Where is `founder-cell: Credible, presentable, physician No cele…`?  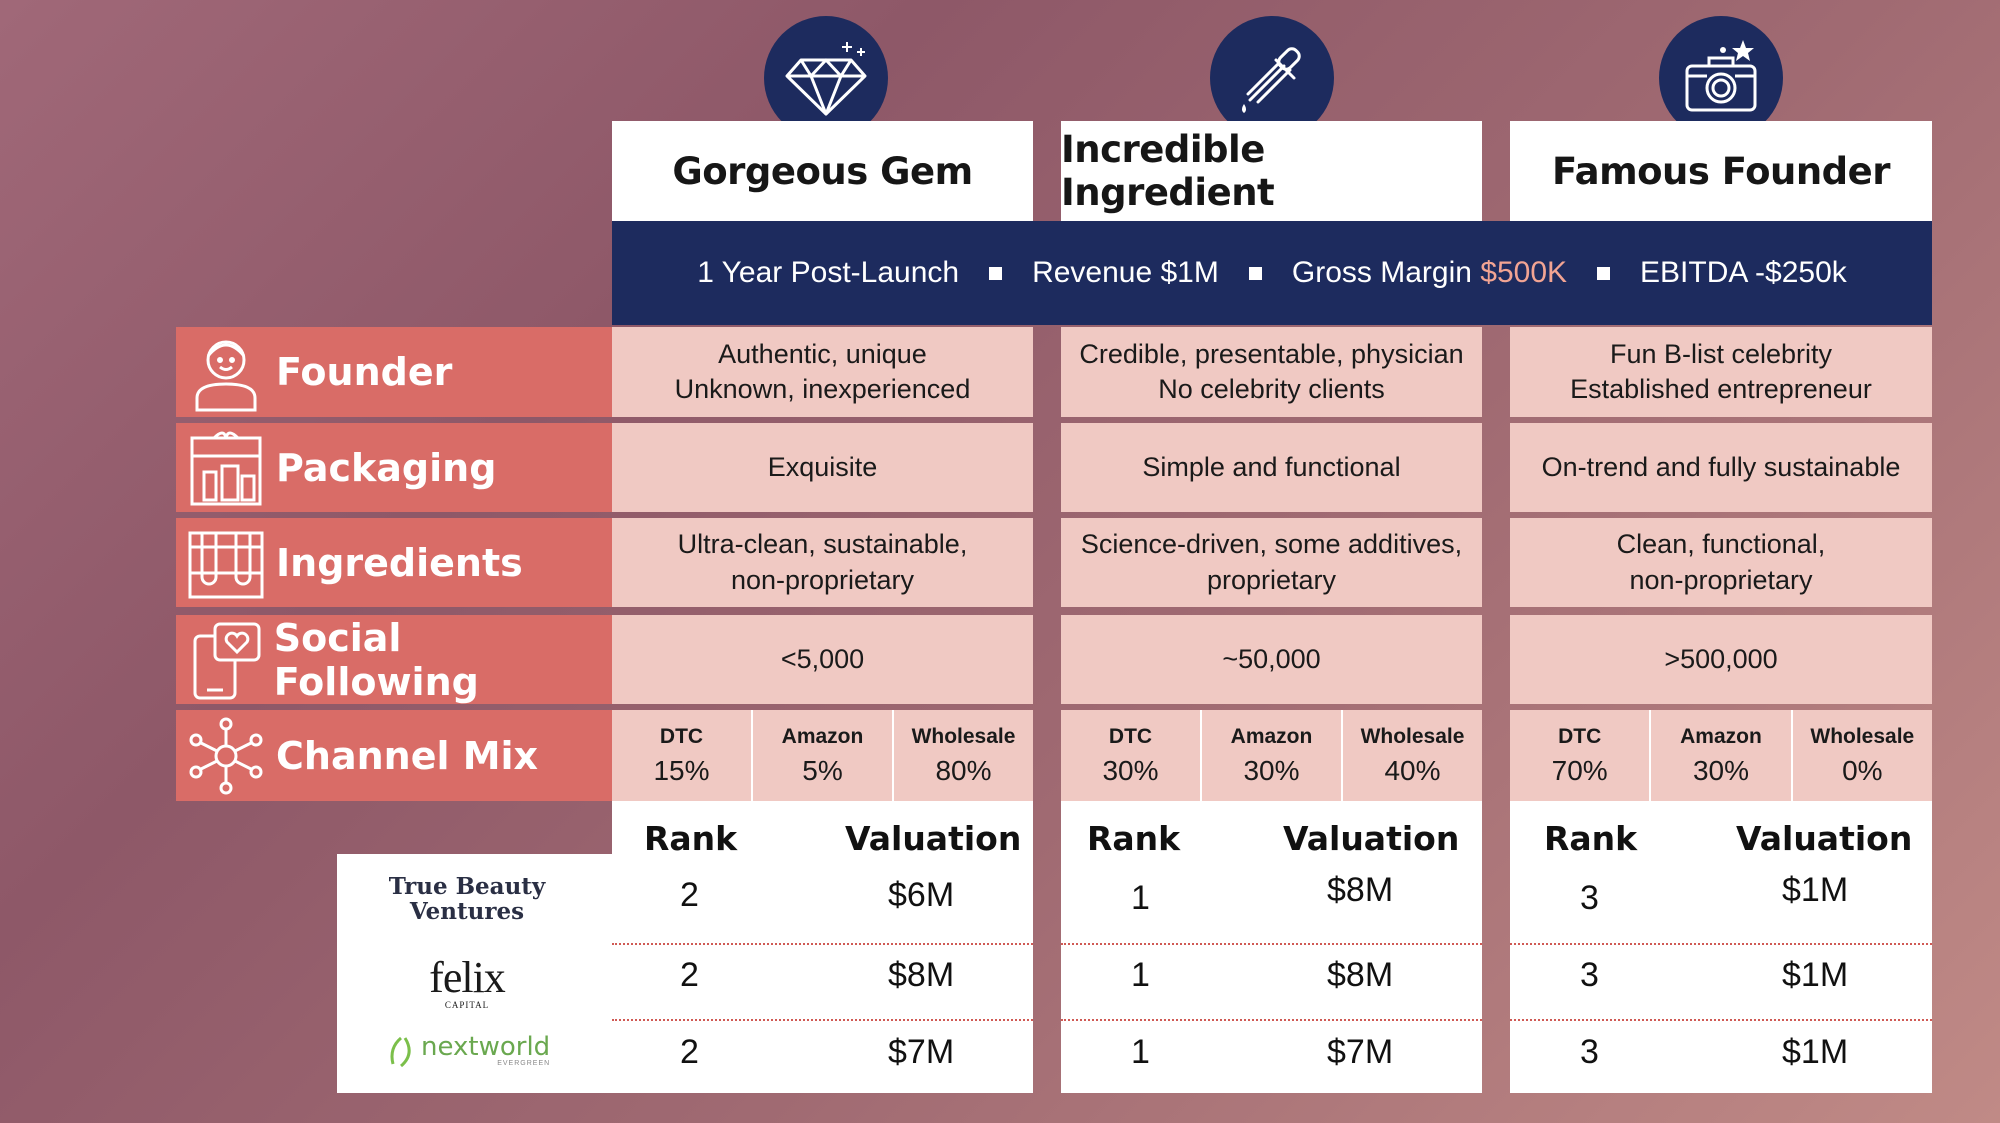
founder-cell: Credible, presentable, physician No cele… is located at coordinates (1271, 372).